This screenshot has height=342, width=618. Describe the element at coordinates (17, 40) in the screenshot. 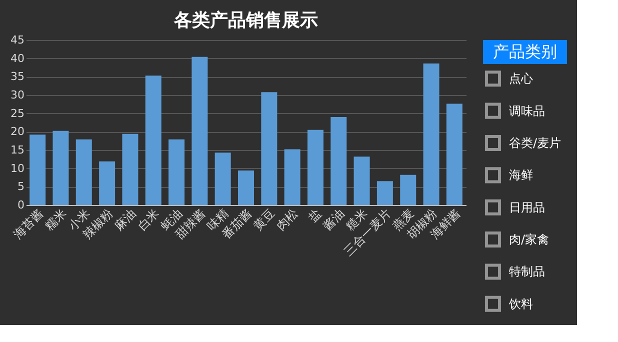

I see `y-tick-label: 45` at that location.